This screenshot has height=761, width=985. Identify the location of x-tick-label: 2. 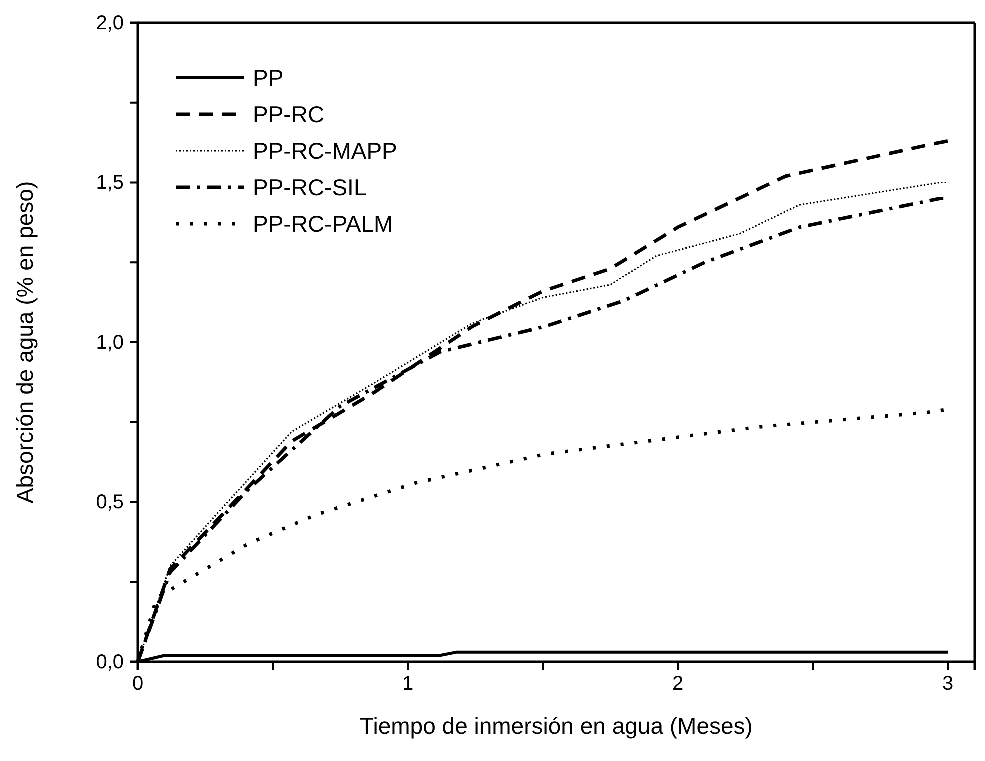
(678, 684).